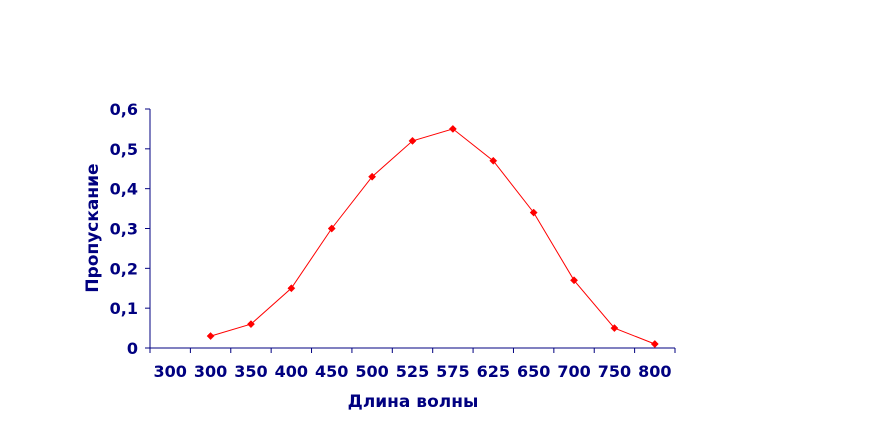  What do you see at coordinates (452, 371) in the screenshot?
I see `x-tick-label: 575` at bounding box center [452, 371].